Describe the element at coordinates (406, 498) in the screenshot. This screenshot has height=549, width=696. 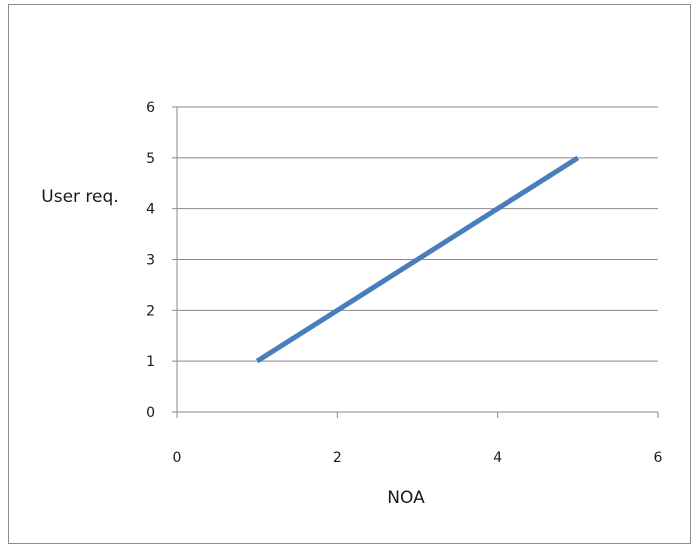
I see `x-axis-title: NOA` at that location.